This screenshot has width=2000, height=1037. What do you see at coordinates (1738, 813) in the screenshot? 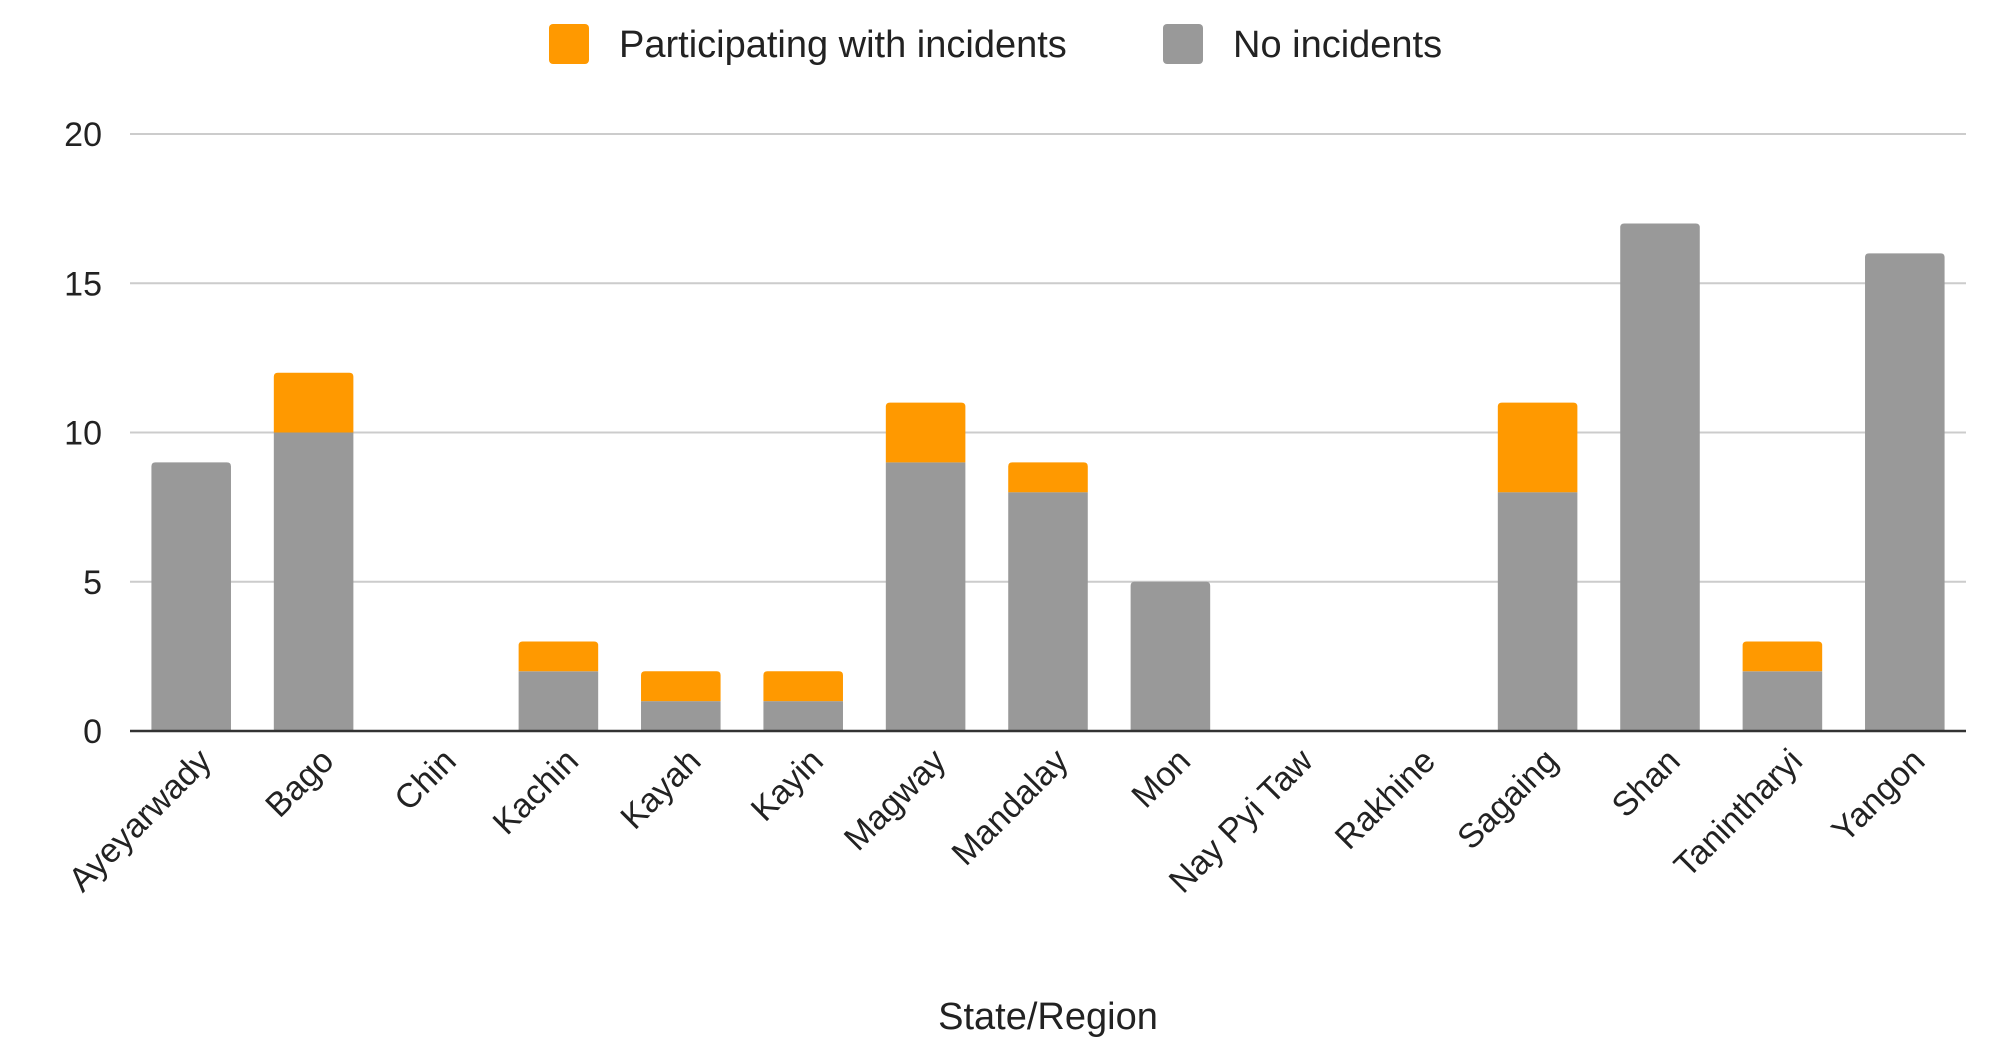
I see `x-tick-label: Tanintharyi` at bounding box center [1738, 813].